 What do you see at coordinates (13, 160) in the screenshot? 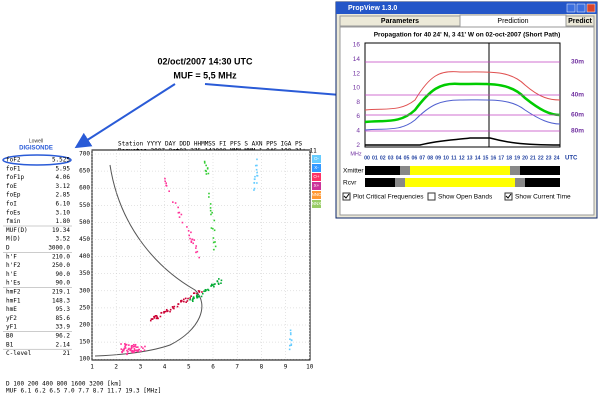
I see `param-name: foF2` at bounding box center [13, 160].